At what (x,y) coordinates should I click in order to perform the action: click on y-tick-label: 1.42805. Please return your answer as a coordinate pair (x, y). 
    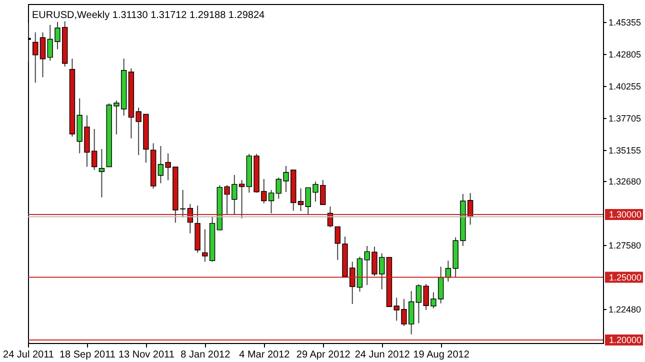
    Looking at the image, I should click on (625, 54).